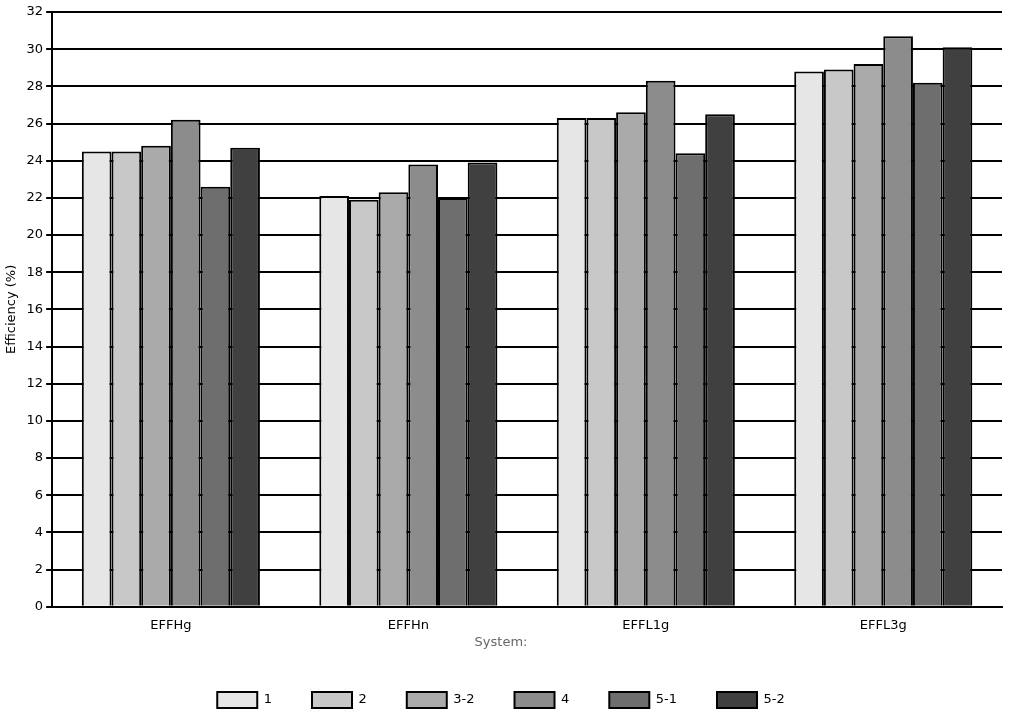  What do you see at coordinates (35, 85) in the screenshot?
I see `y-tick-label: 28` at bounding box center [35, 85].